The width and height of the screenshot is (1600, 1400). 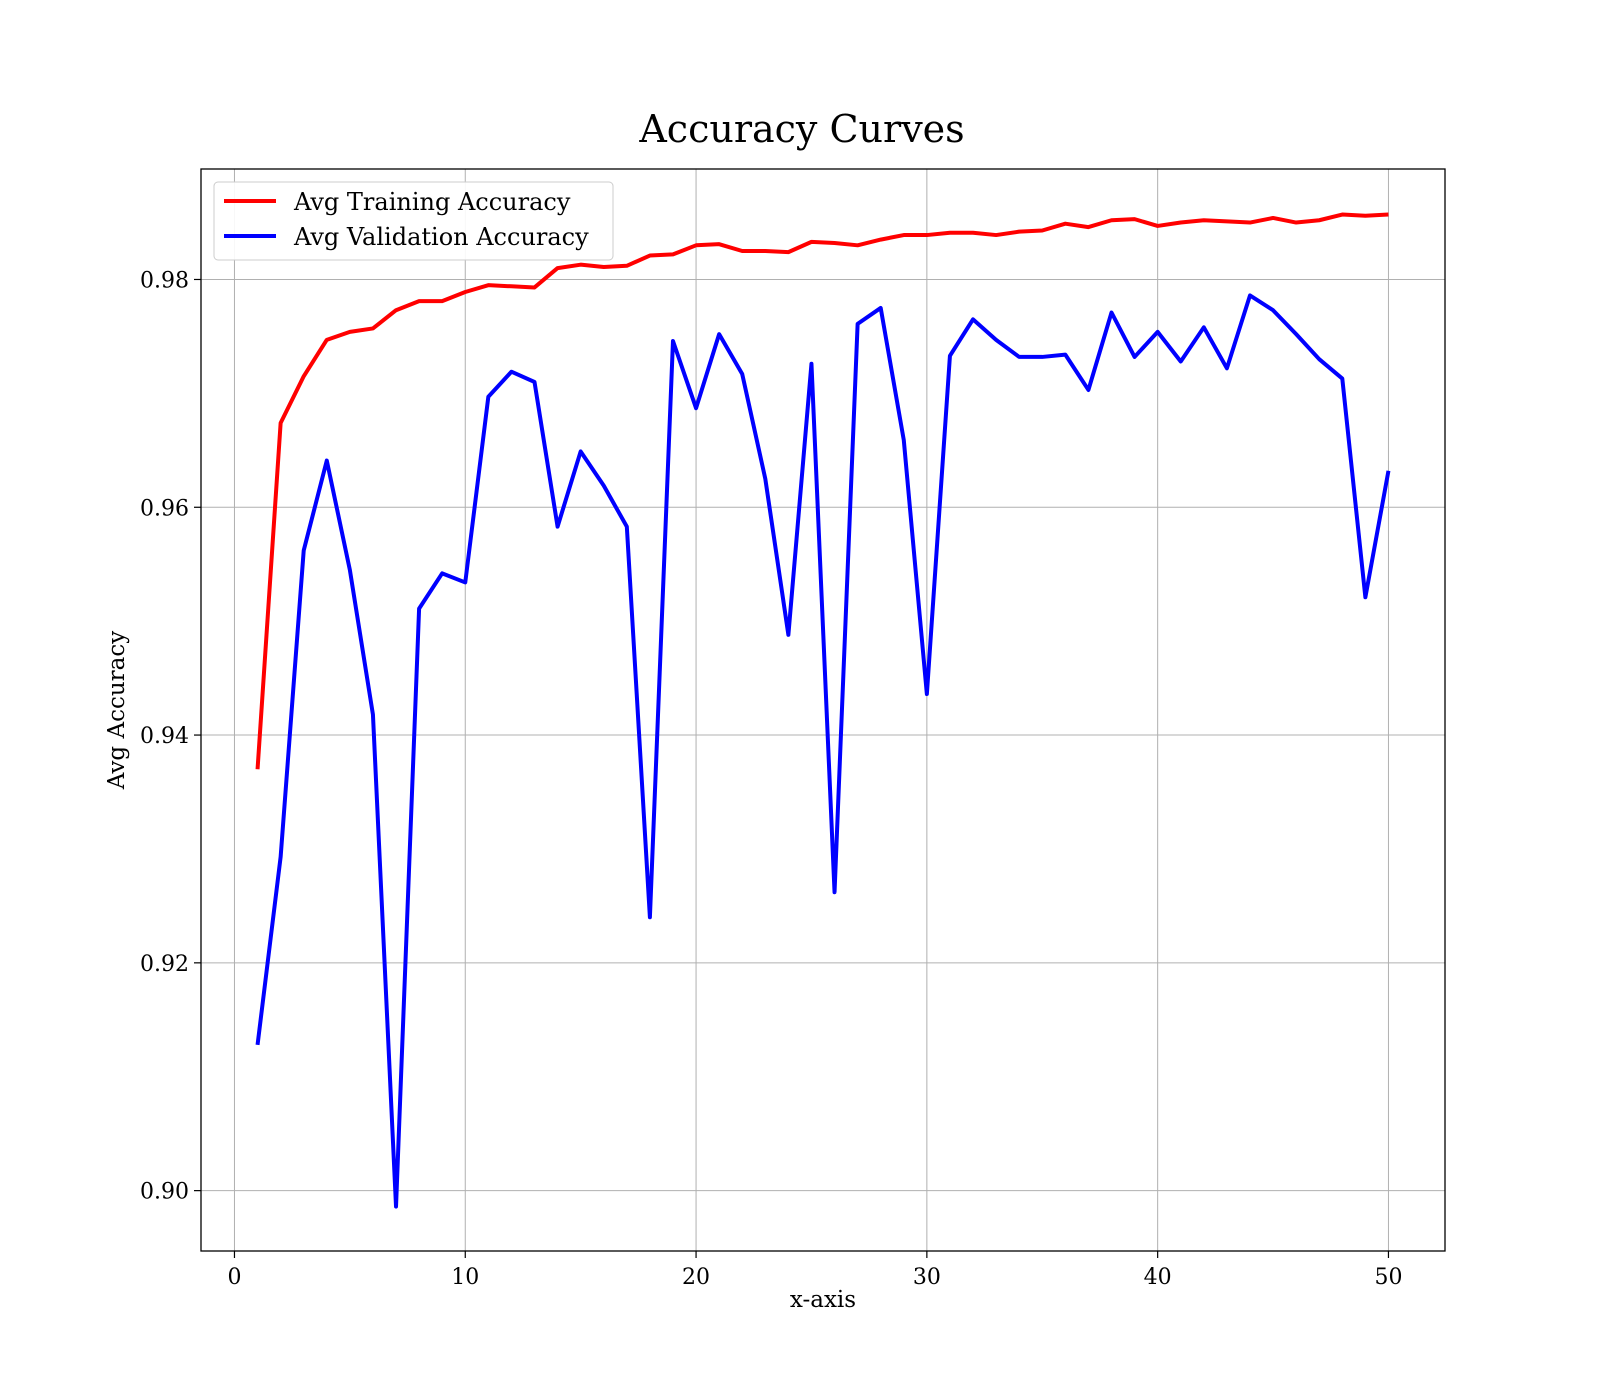 I want to click on y-tick-label: 0.90, so click(x=164, y=1192).